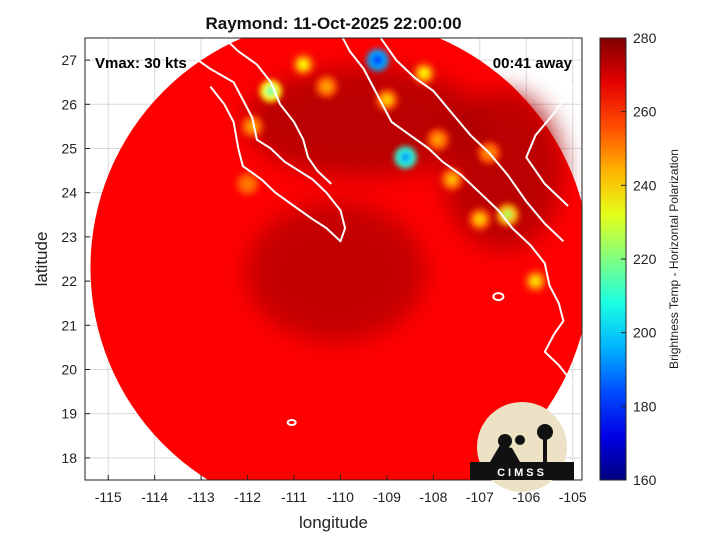 This screenshot has height=540, width=720. Describe the element at coordinates (573, 497) in the screenshot. I see `x-tick-label: -105` at that location.